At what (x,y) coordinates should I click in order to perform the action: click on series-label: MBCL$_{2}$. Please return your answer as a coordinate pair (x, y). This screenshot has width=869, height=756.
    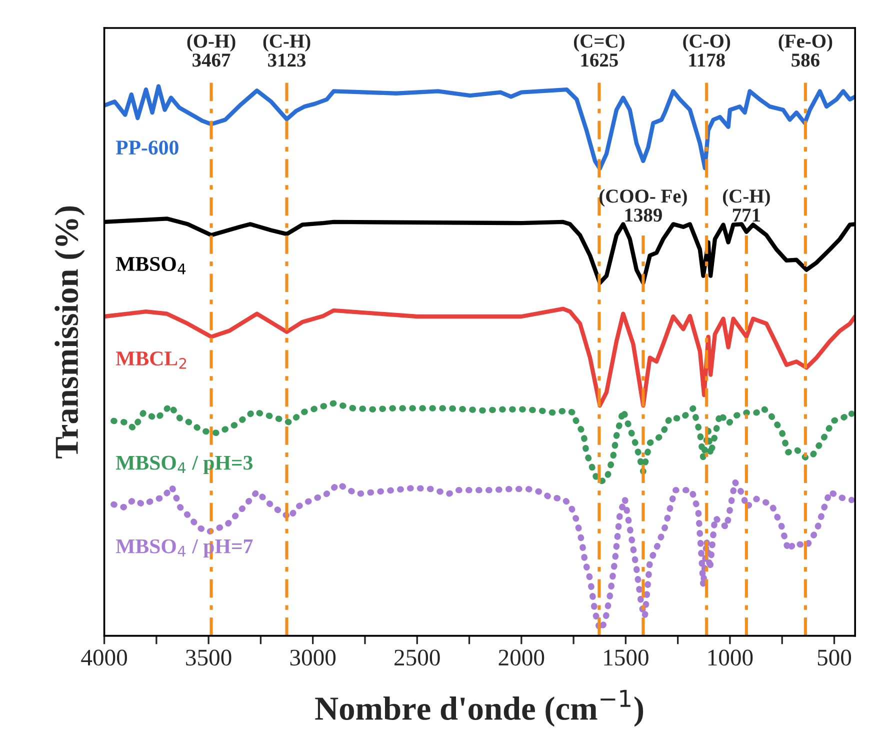
    Looking at the image, I should click on (151, 360).